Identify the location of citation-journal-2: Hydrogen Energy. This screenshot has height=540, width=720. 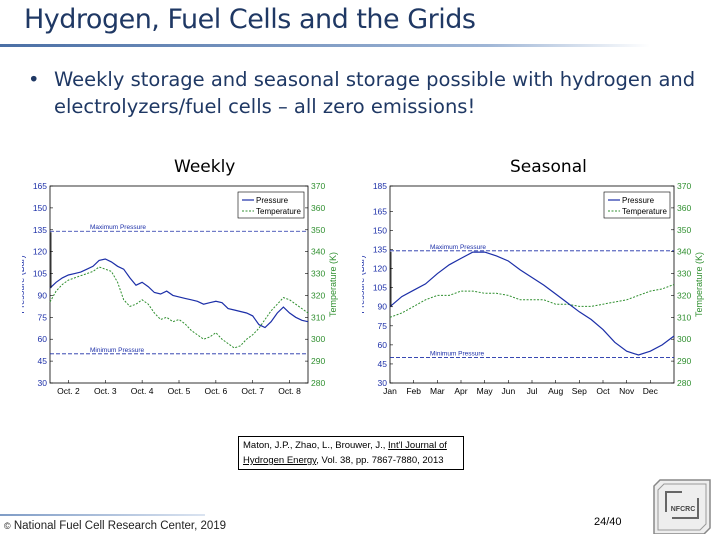
(280, 460).